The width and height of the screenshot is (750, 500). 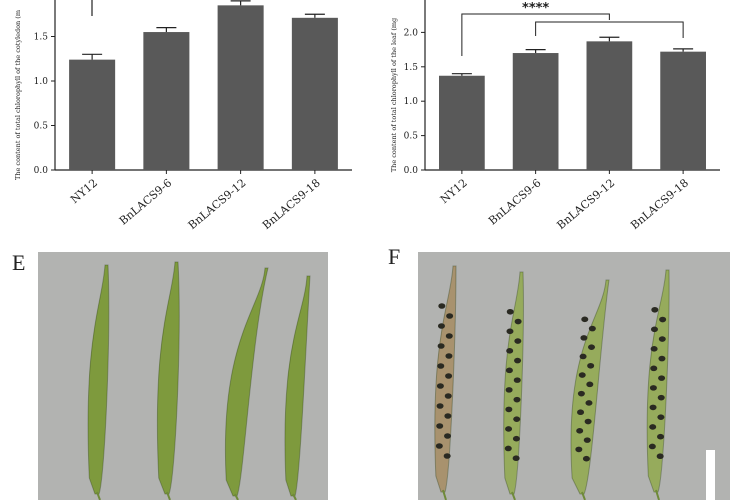 What do you see at coordinates (710, 475) in the screenshot?
I see `scale-bar` at bounding box center [710, 475].